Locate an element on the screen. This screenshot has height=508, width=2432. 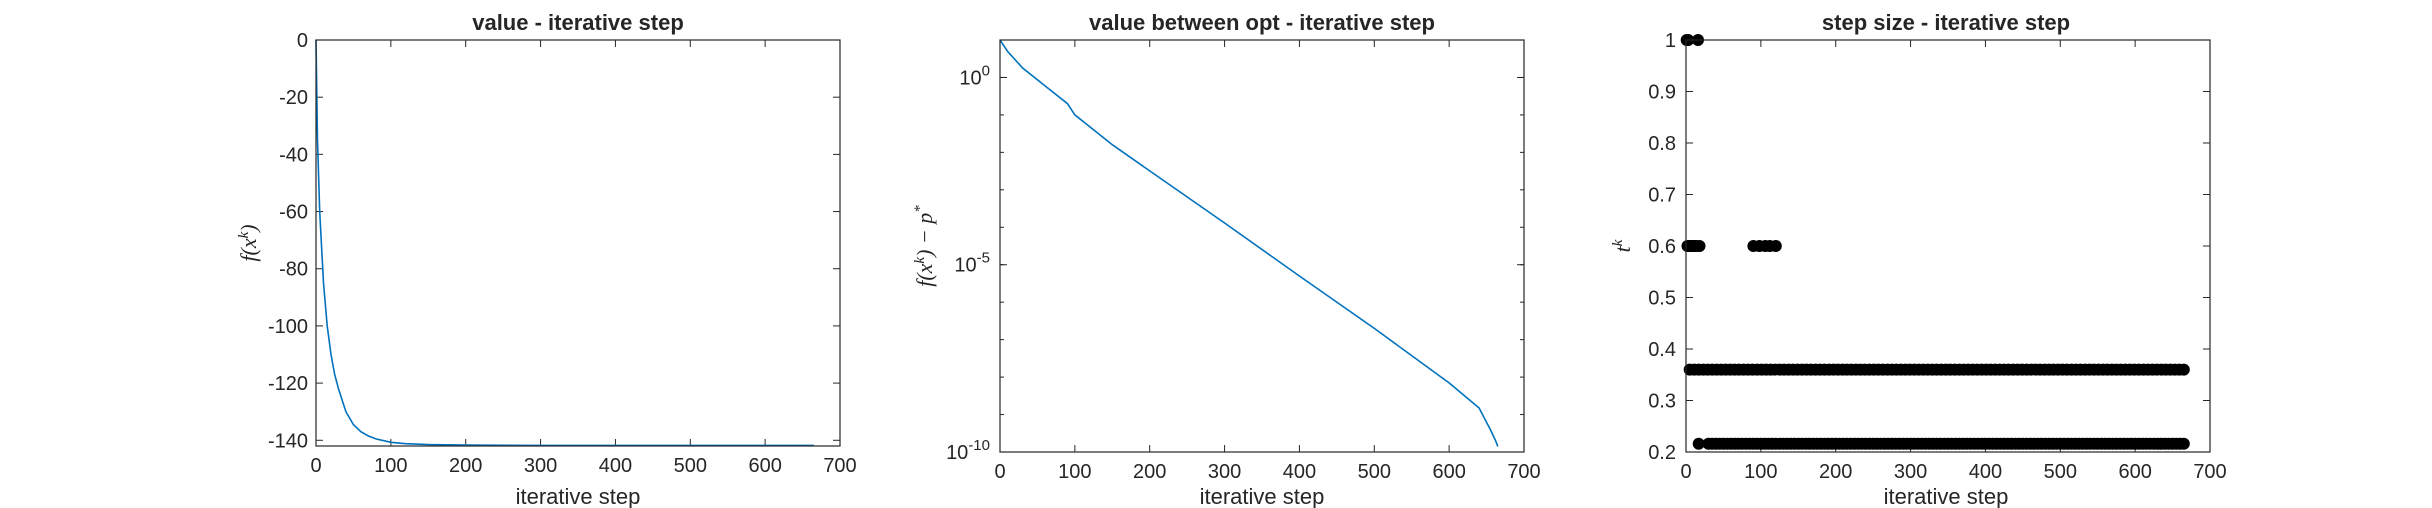
y-tick-label: -140 is located at coordinates (288, 441).